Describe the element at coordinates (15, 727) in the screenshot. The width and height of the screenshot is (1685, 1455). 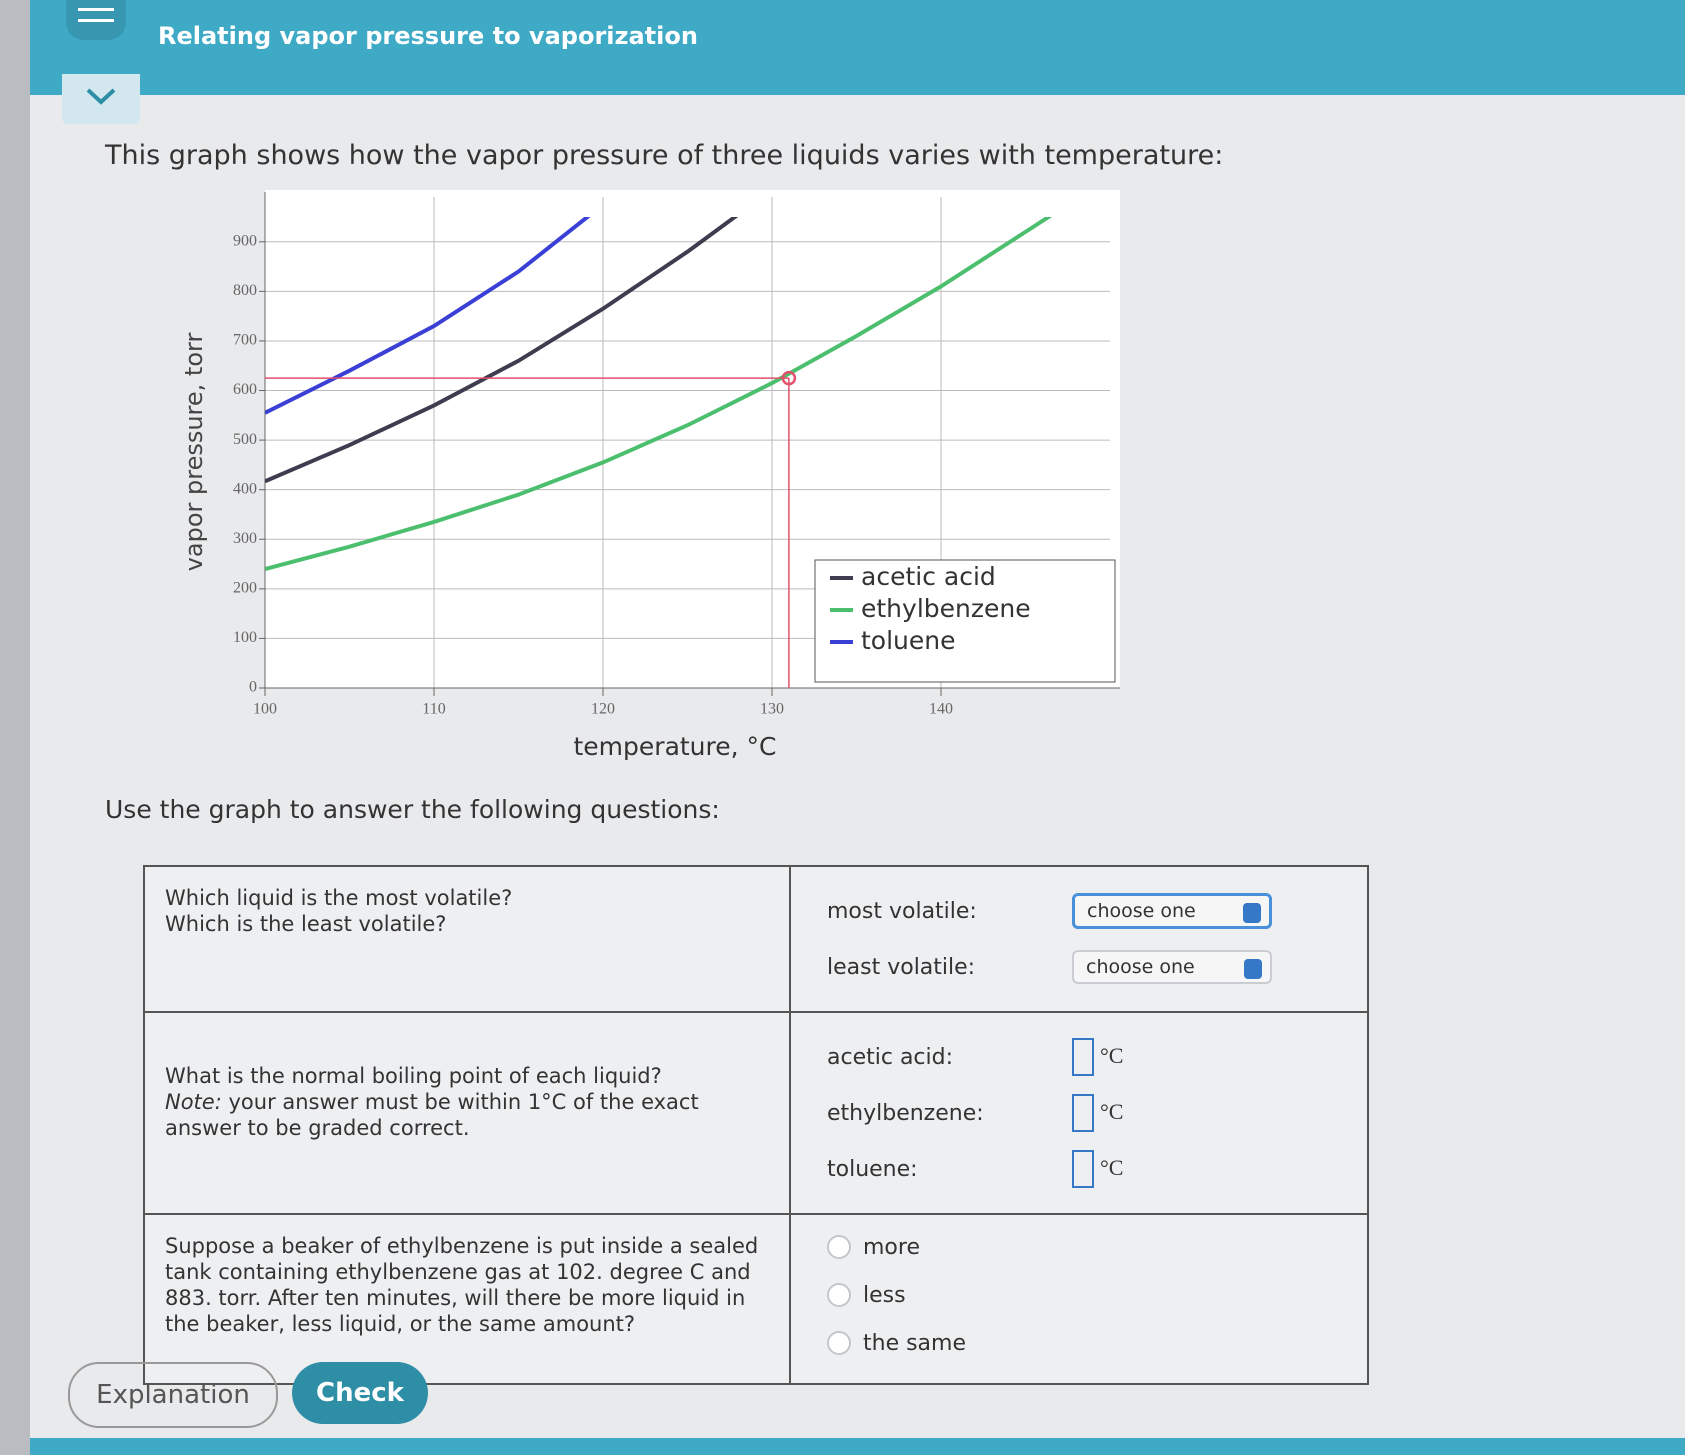
I see `sidebar` at that location.